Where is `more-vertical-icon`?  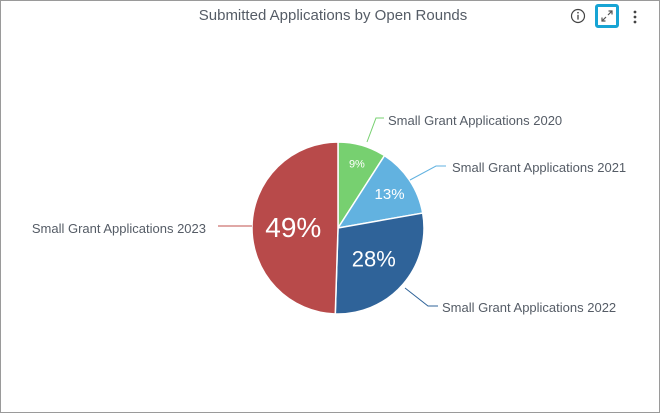 more-vertical-icon is located at coordinates (635, 17).